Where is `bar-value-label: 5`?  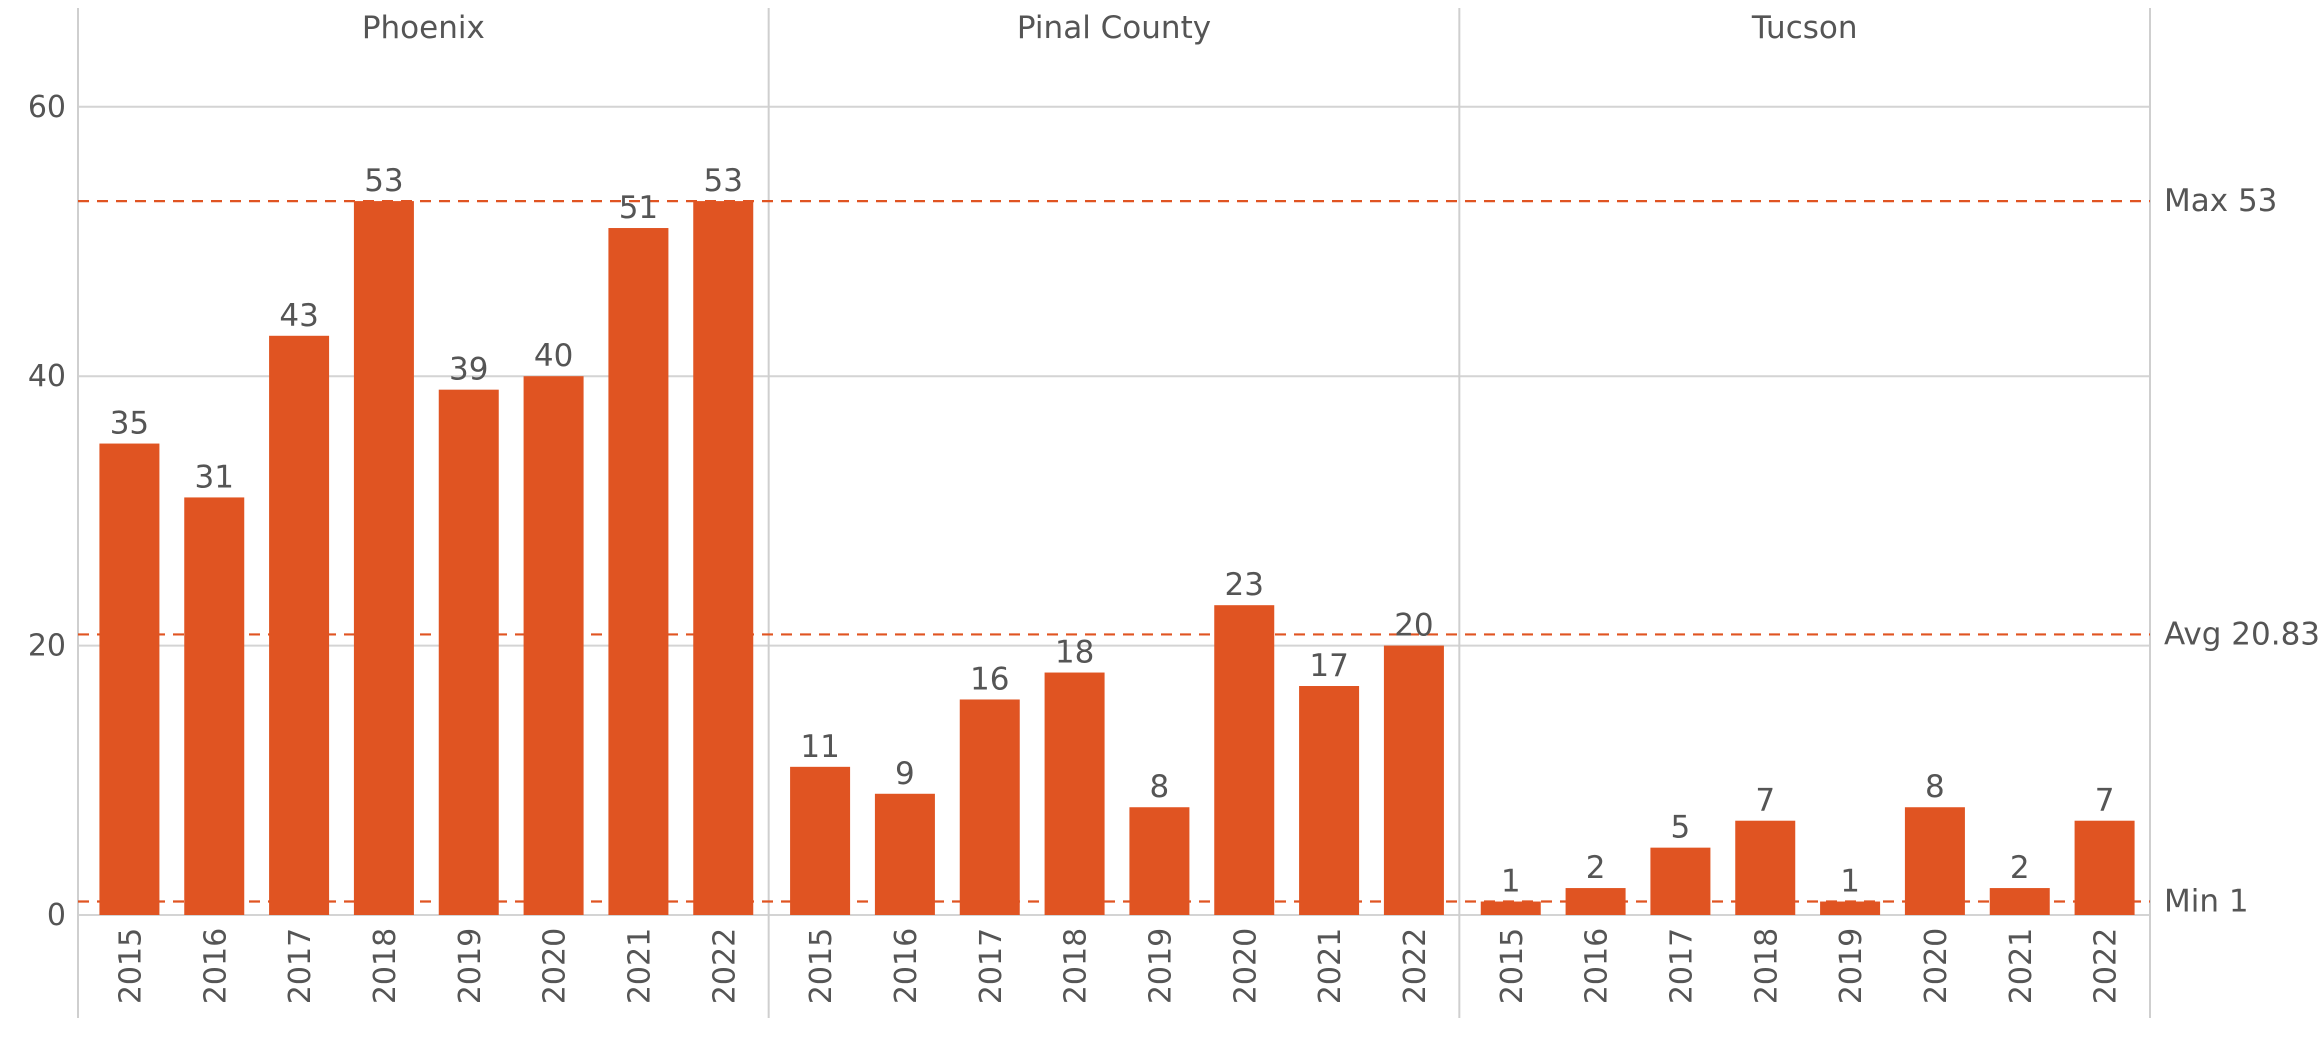 bar-value-label: 5 is located at coordinates (1681, 828).